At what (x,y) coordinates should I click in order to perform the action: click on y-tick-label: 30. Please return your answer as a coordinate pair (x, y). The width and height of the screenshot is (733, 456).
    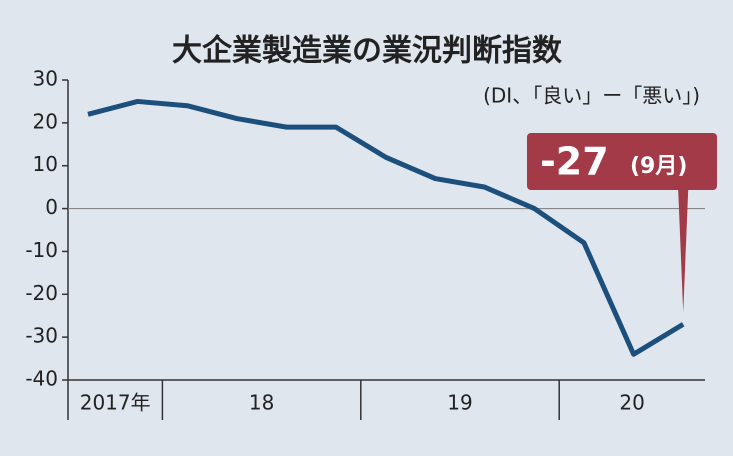
    Looking at the image, I should click on (45, 79).